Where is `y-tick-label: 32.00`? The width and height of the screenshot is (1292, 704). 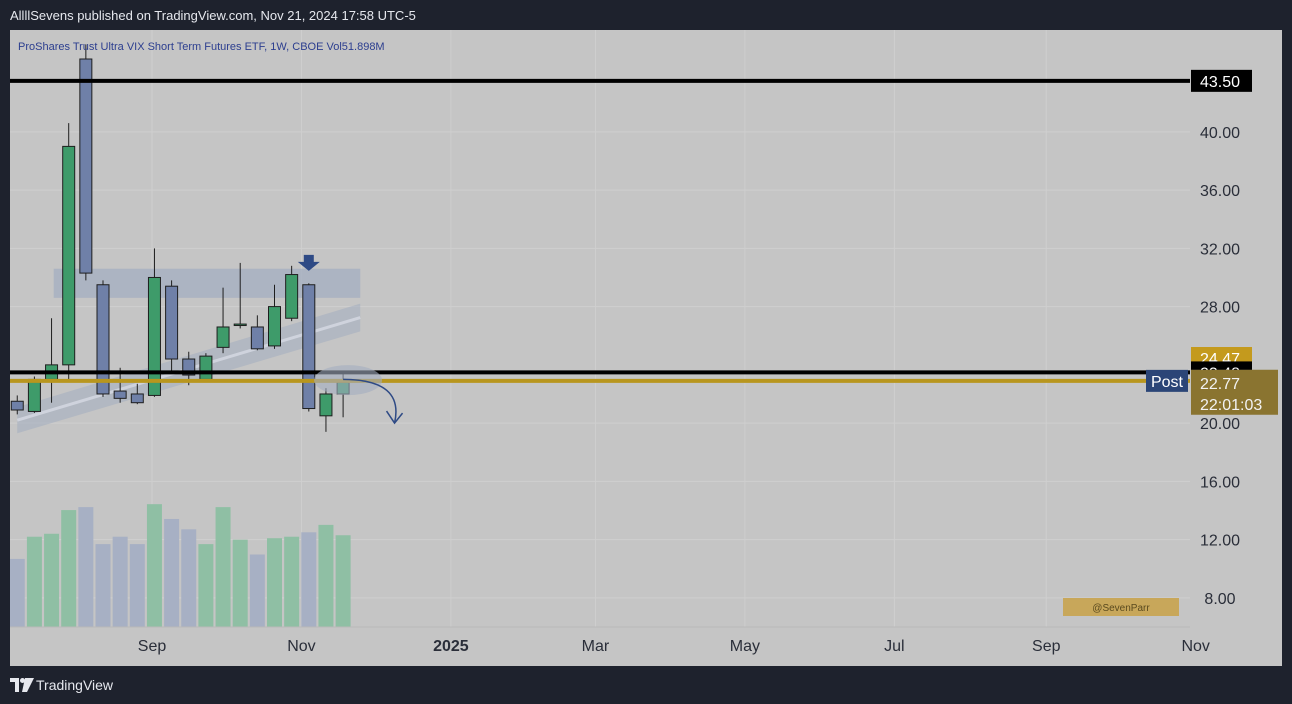 y-tick-label: 32.00 is located at coordinates (1220, 249).